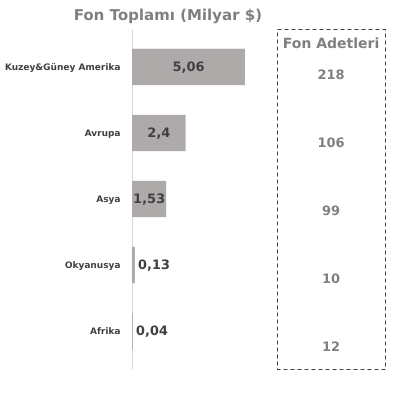 Image resolution: width=413 pixels, height=418 pixels. I want to click on data-label: 0,13, so click(154, 266).